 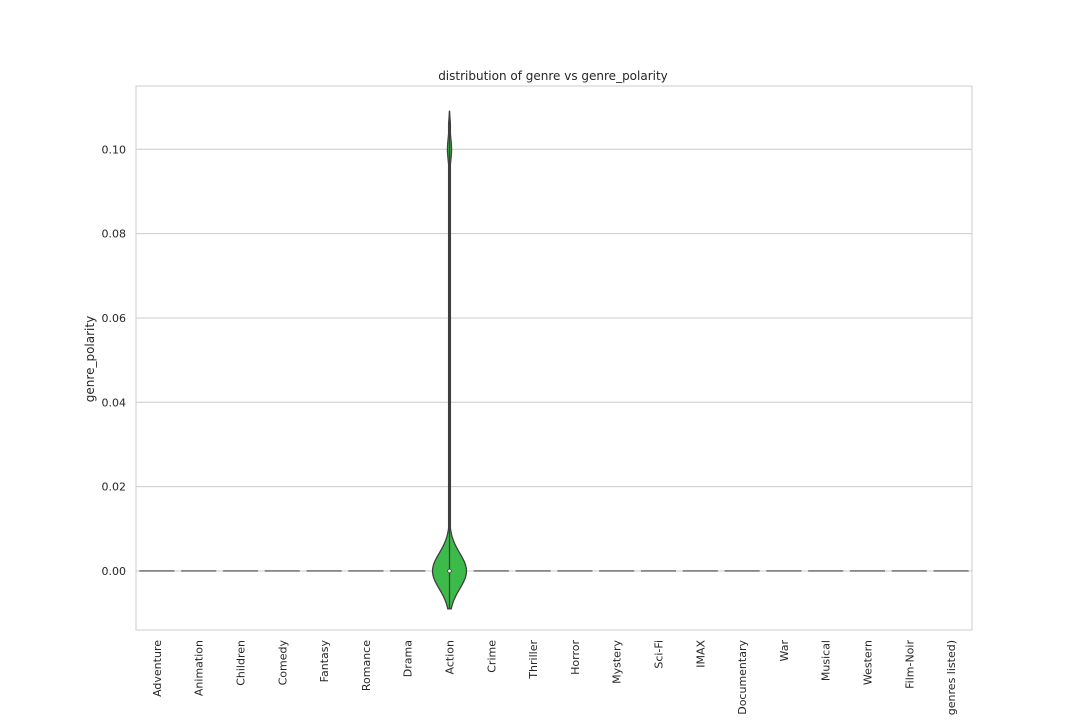 I want to click on x-tick-label: Crime, so click(x=491, y=656).